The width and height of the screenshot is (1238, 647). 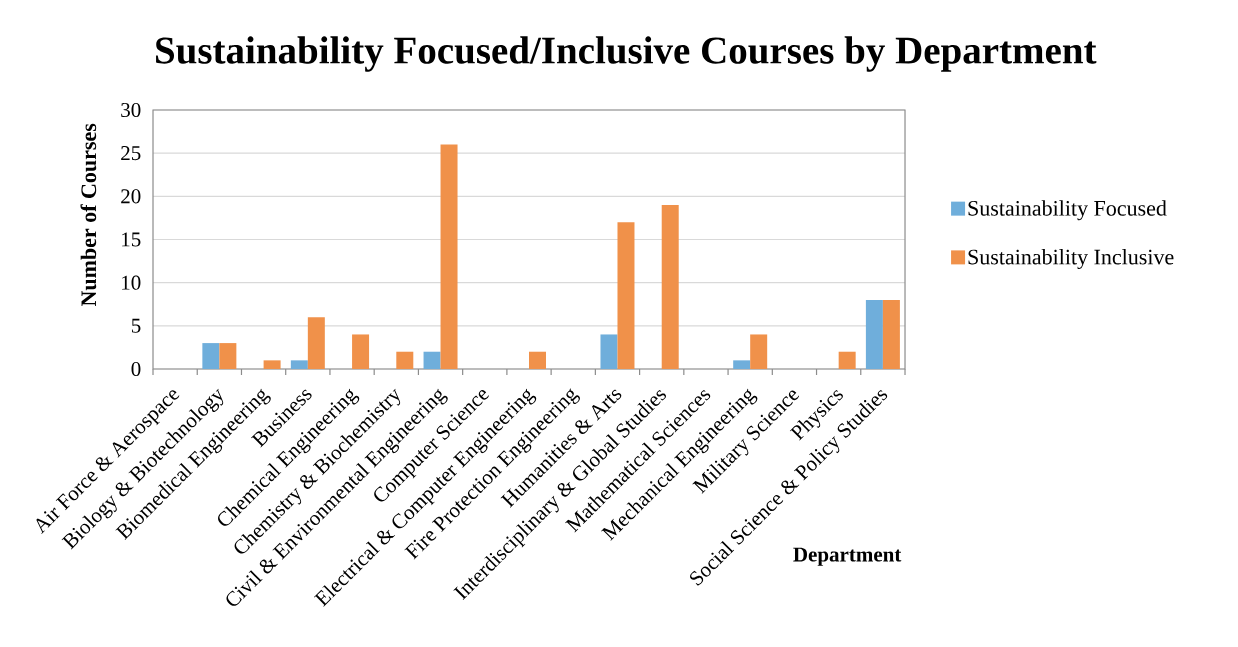 I want to click on legend-label: Sustainability Focused, so click(x=1067, y=210).